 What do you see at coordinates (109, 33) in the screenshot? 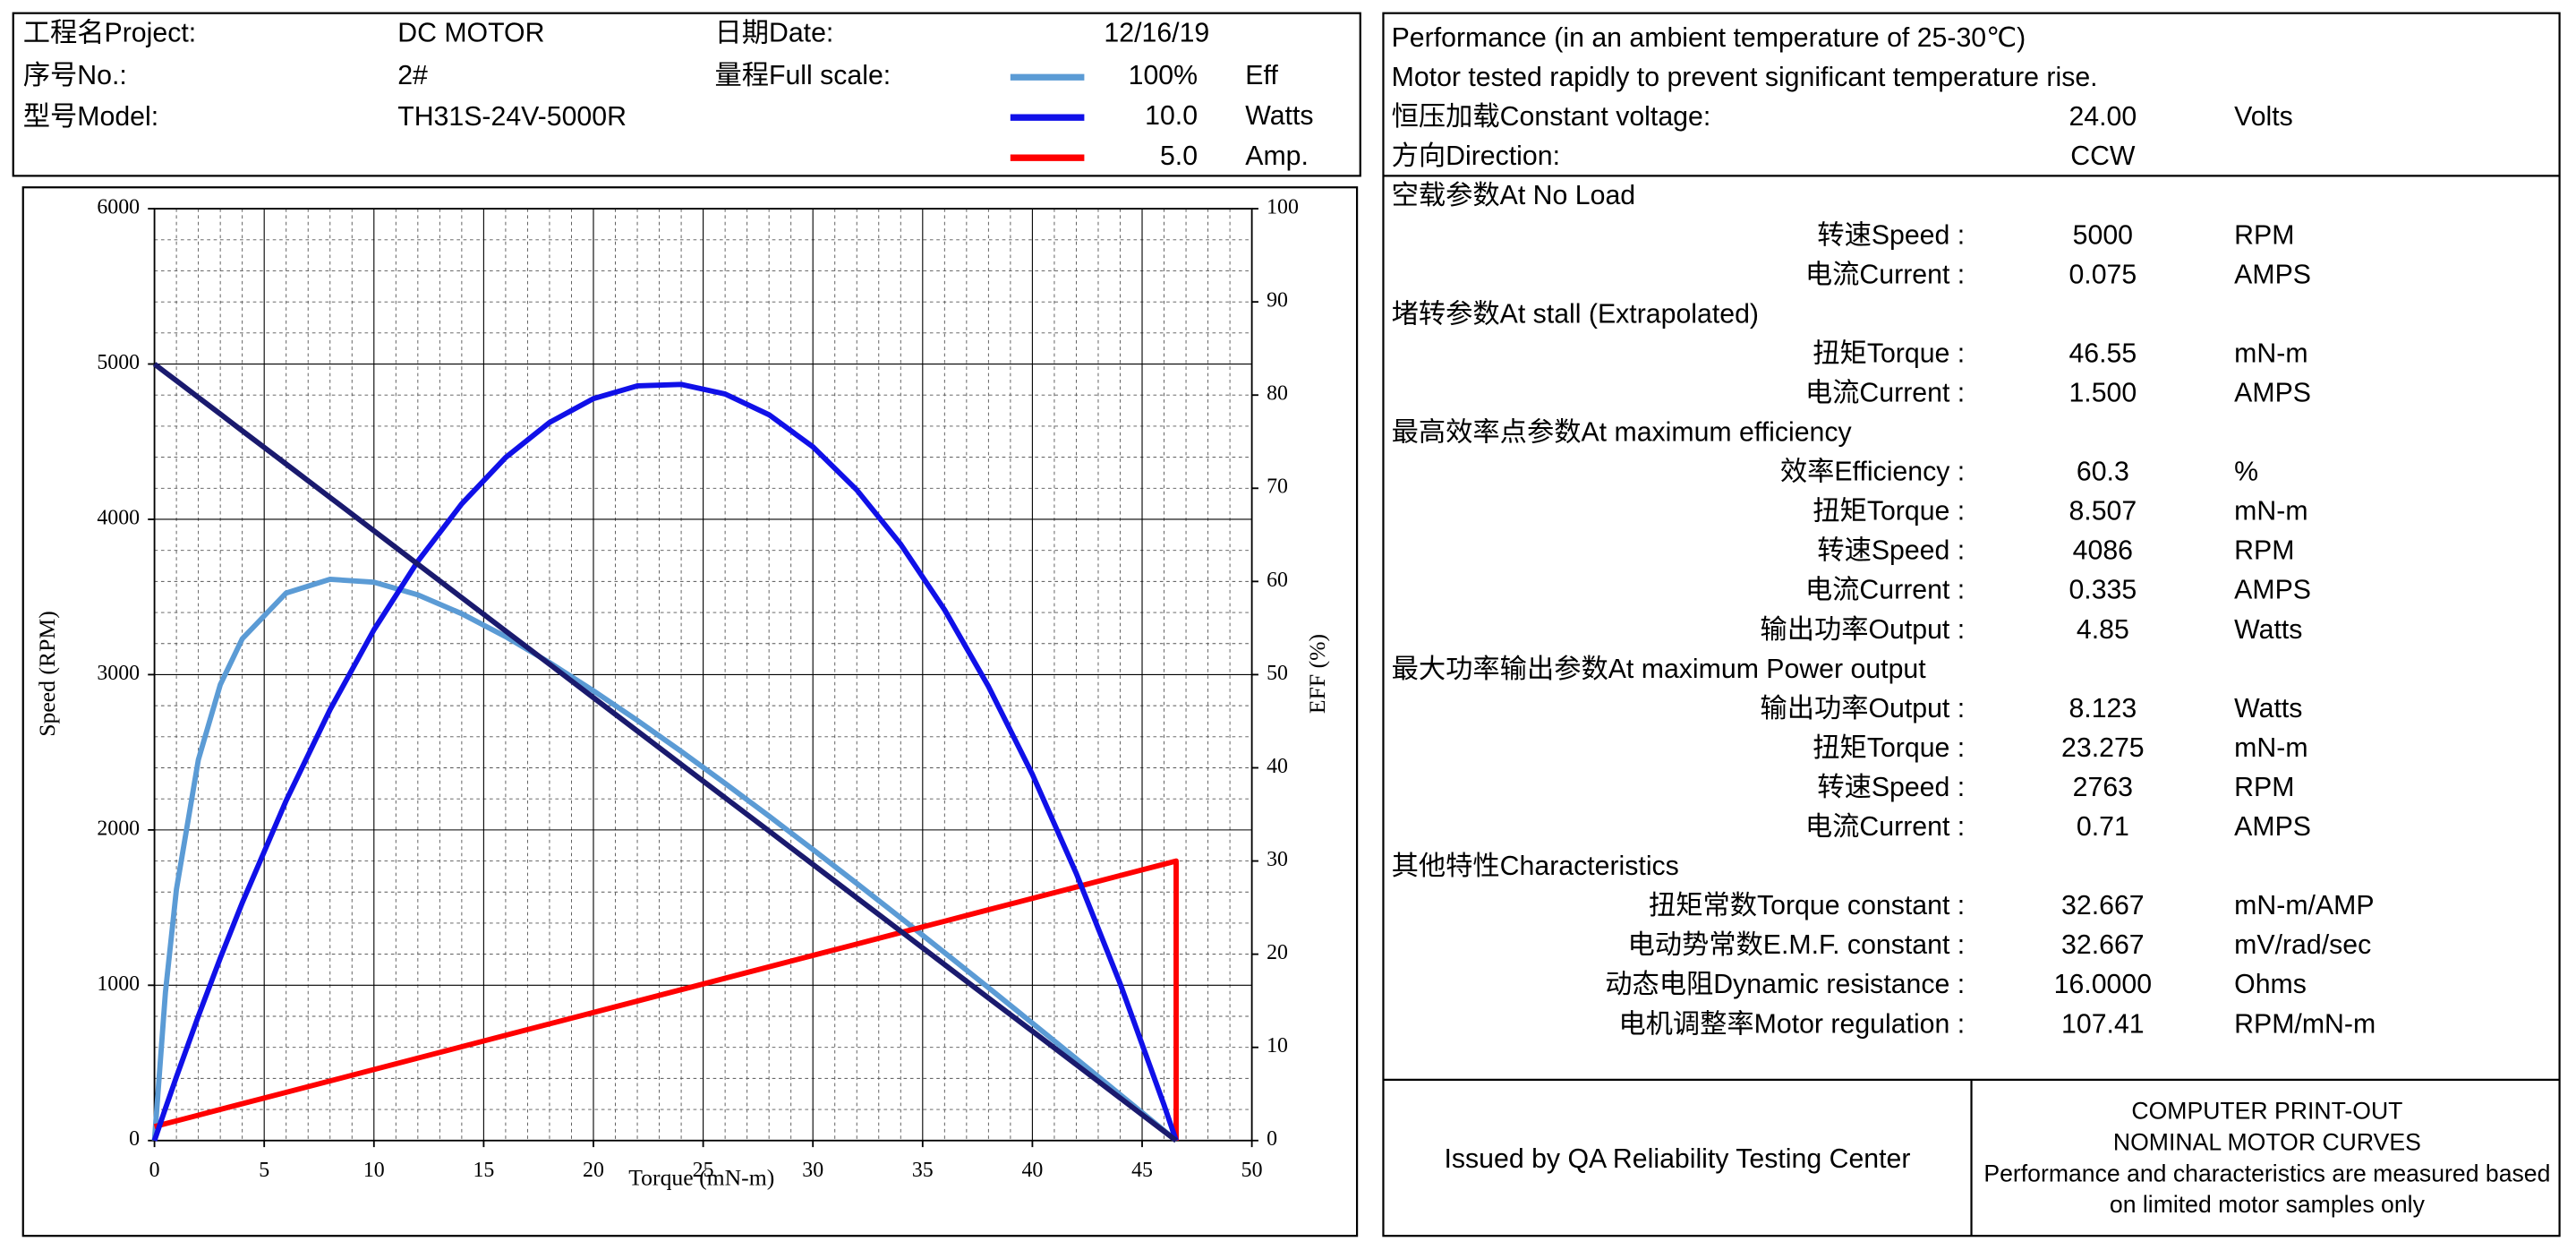
I see `project-label: 工程名Project:` at bounding box center [109, 33].